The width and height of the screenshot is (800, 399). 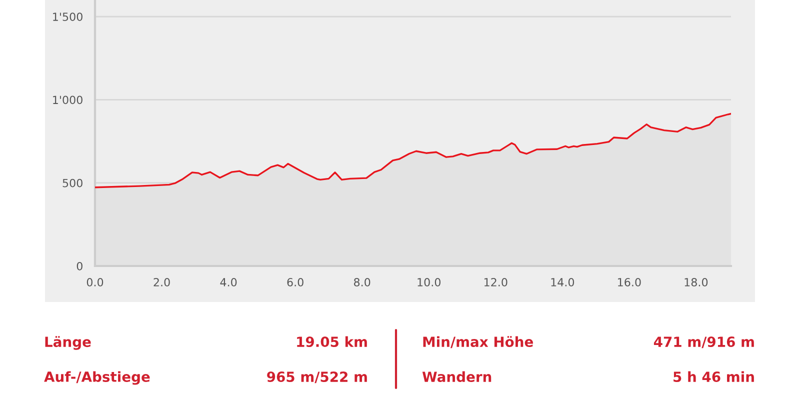 I want to click on x-tick-label: 6.0, so click(x=295, y=282).